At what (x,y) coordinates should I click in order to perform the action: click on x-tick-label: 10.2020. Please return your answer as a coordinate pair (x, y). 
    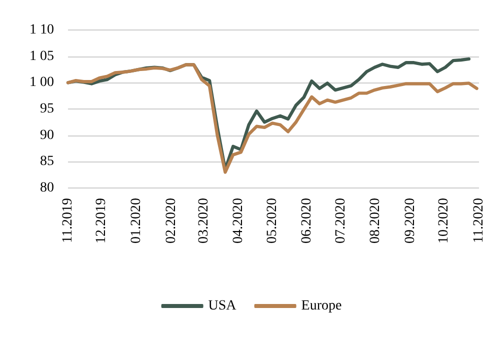
    Looking at the image, I should click on (444, 221).